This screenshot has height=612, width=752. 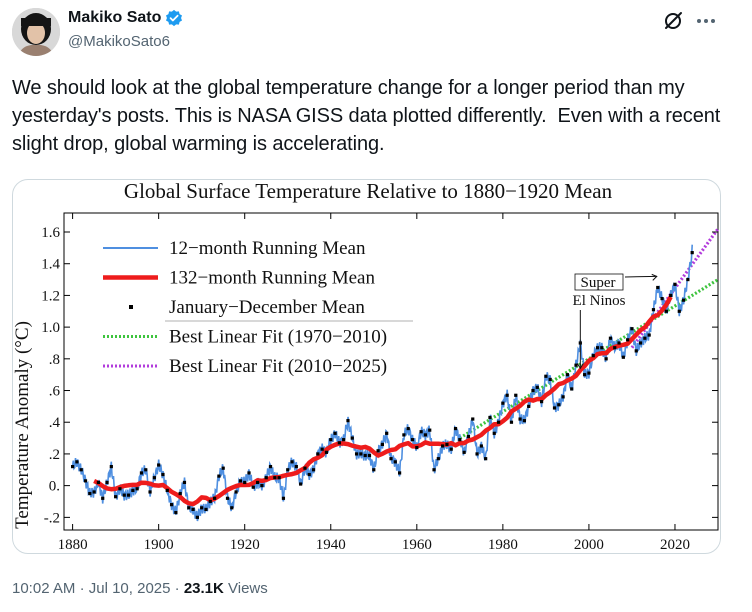 I want to click on y-tick-label: .6, so click(x=55, y=392).